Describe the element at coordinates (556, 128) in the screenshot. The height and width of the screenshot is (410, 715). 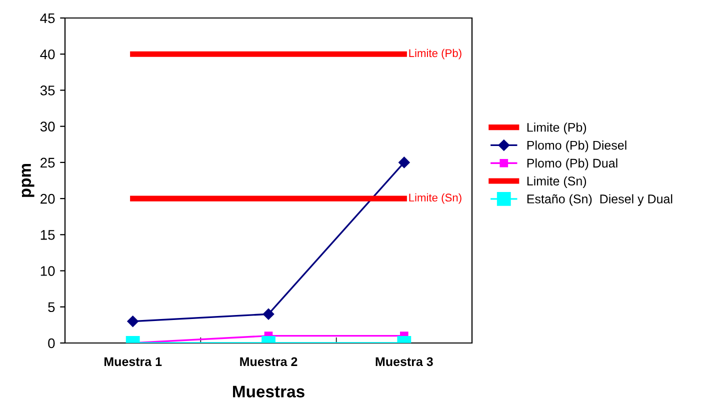
I see `legend-label: Limite (Pb)` at that location.